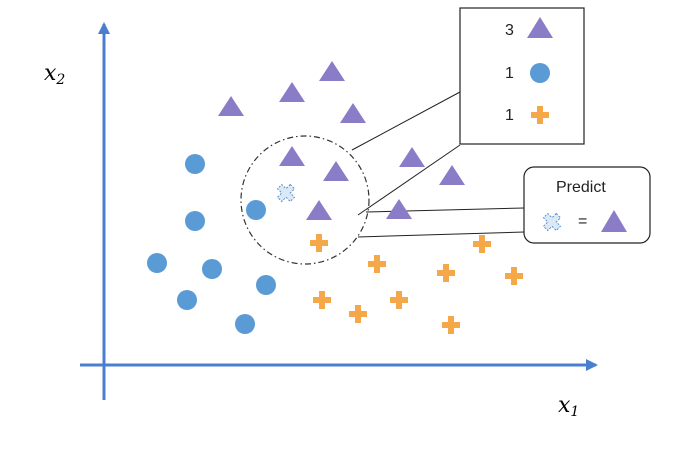 The height and width of the screenshot is (459, 694). What do you see at coordinates (568, 406) in the screenshot?
I see `x-axis-label: x1` at bounding box center [568, 406].